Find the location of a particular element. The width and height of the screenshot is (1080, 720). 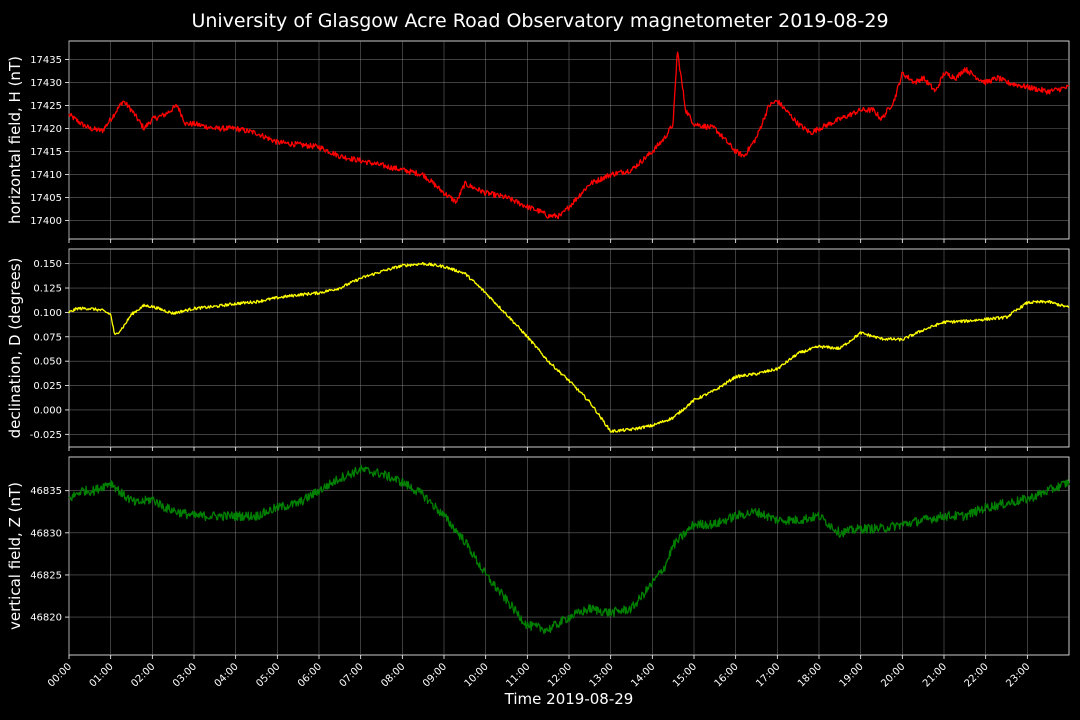

y-tick-label: -0.025 is located at coordinates (46, 435).